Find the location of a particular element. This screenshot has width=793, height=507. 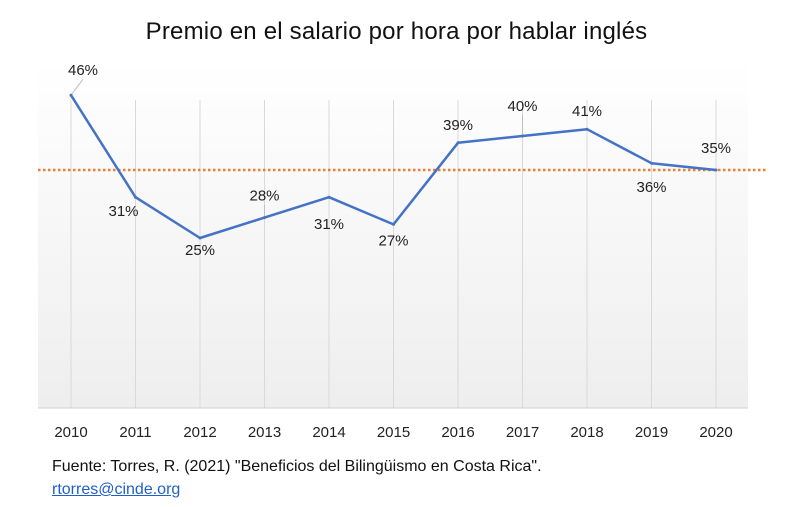

data-label-2013: 28% is located at coordinates (264, 196).